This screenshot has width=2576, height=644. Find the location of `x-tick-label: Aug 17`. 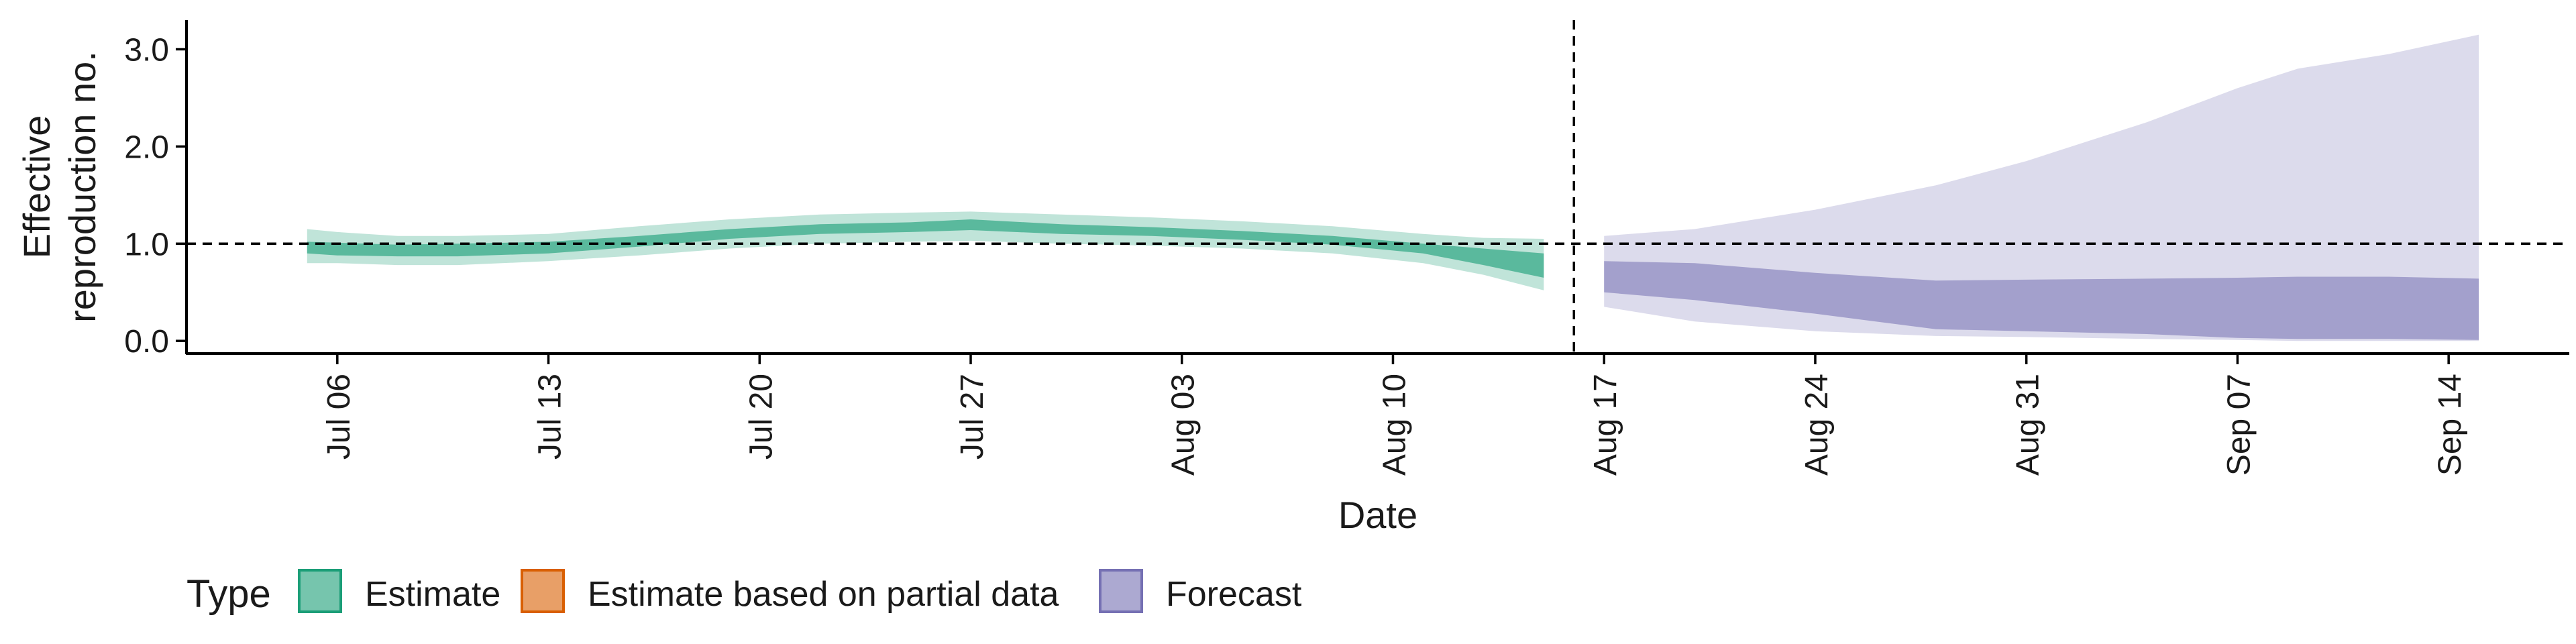

x-tick-label: Aug 17 is located at coordinates (1605, 425).